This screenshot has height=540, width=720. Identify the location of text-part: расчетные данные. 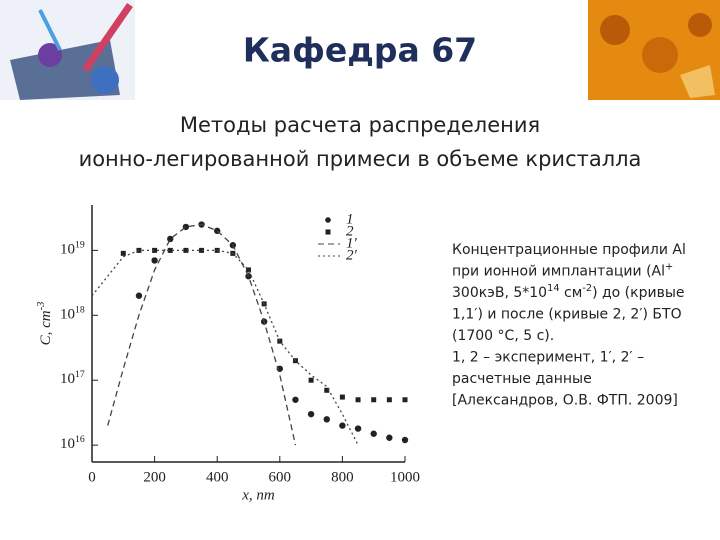
(522, 379).